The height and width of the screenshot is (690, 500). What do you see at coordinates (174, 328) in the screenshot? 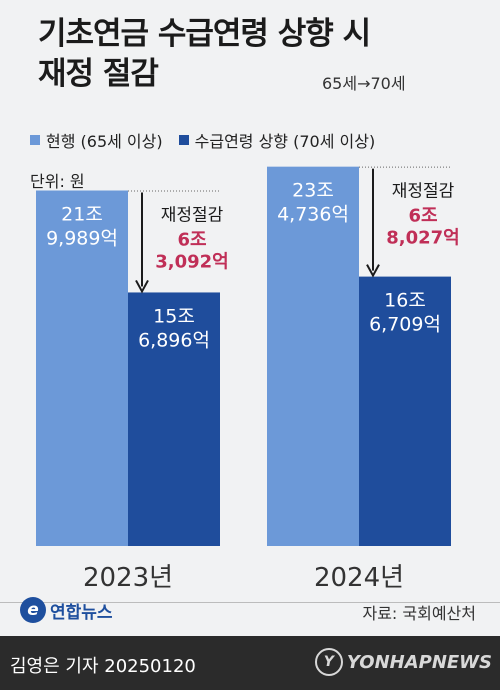
I see `bar-label-raised-0: 15조 6,896억` at bounding box center [174, 328].